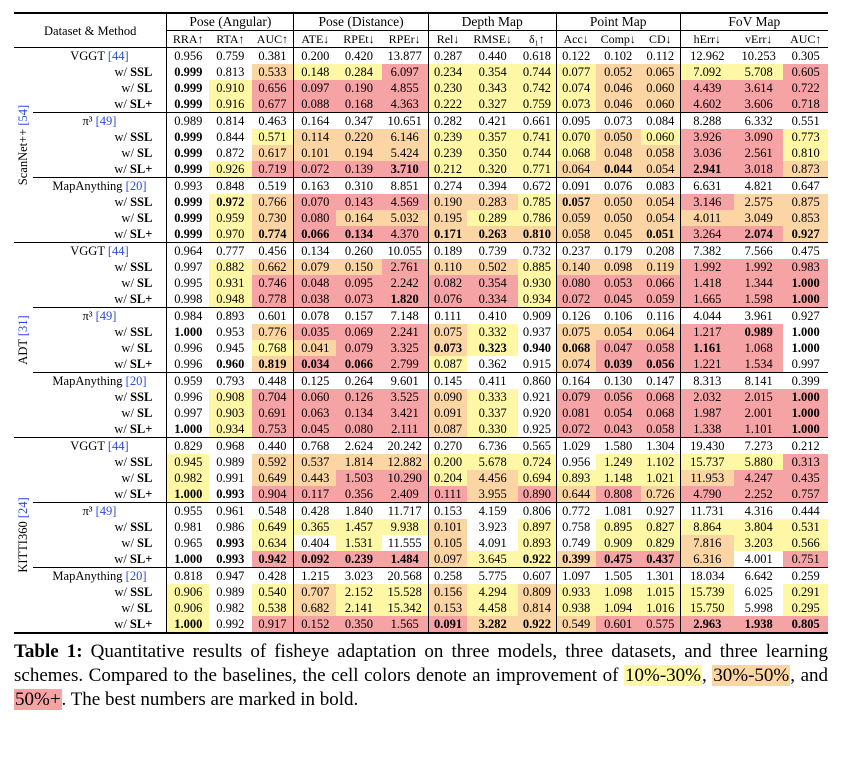 This screenshot has height=768, width=848. I want to click on value-cell: 0.305, so click(805, 56).